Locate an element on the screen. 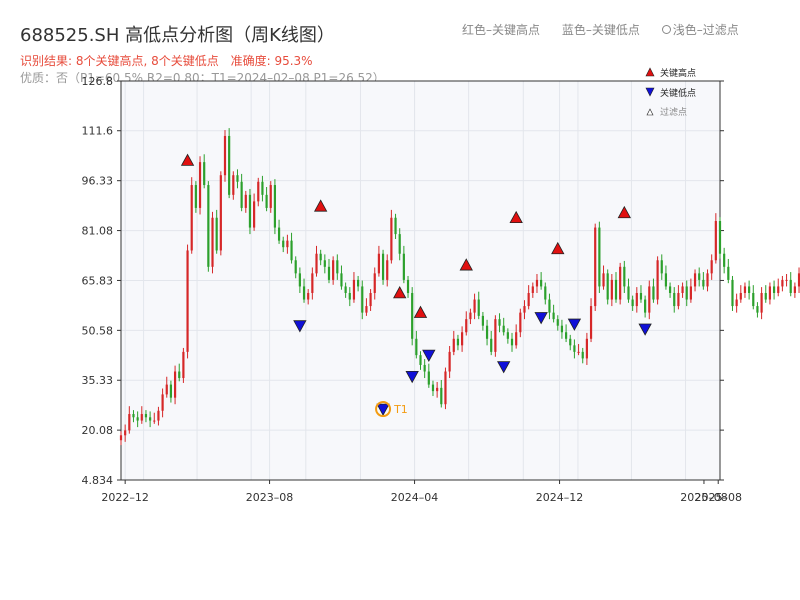 Image resolution: width=800 pixels, height=600 pixels. y-tick-label: 35.33 is located at coordinates (98, 380).